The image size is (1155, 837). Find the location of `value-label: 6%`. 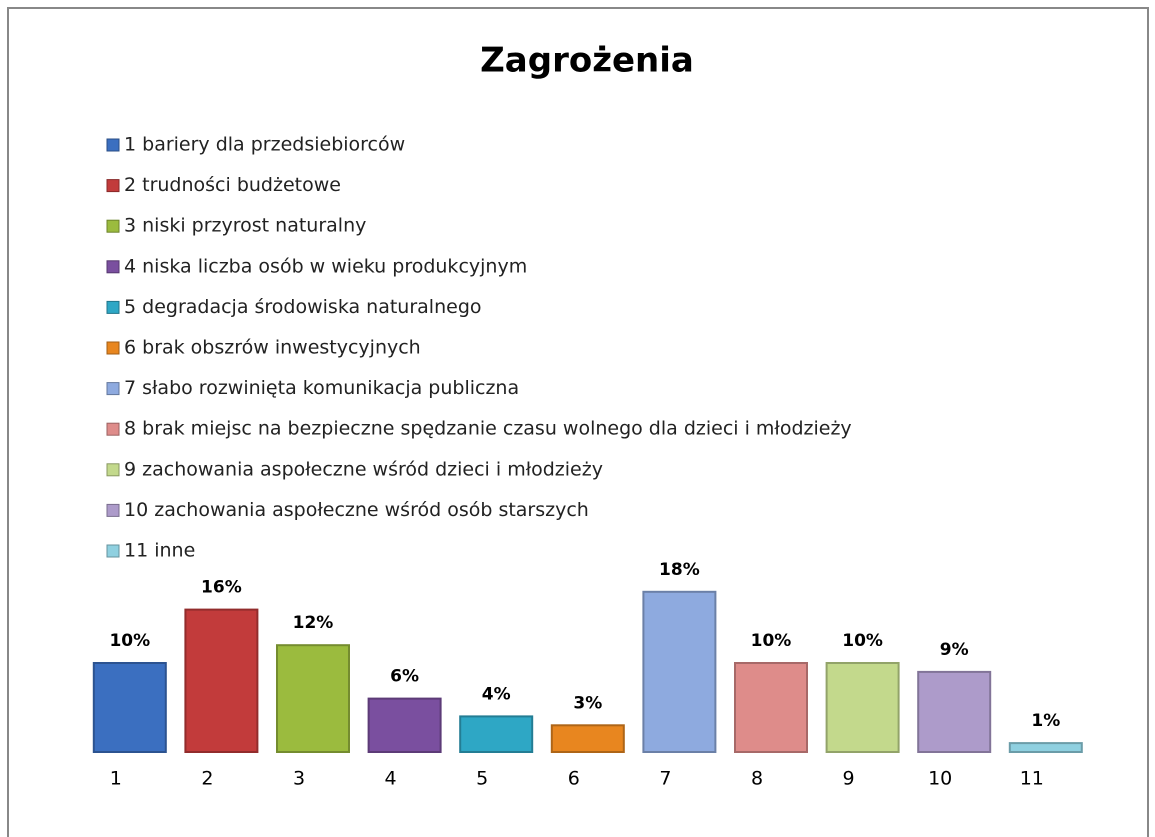

value-label: 6% is located at coordinates (404, 677).